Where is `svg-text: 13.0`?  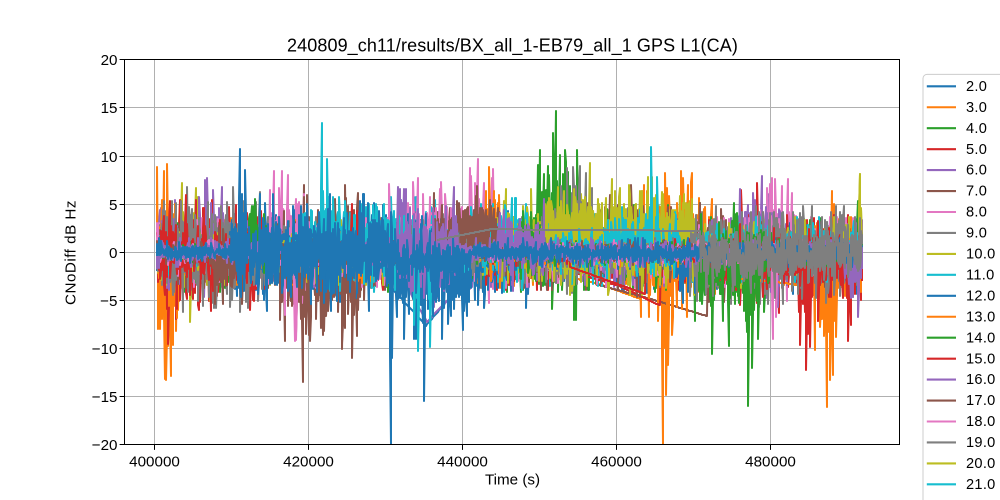
svg-text: 13.0 is located at coordinates (981, 317).